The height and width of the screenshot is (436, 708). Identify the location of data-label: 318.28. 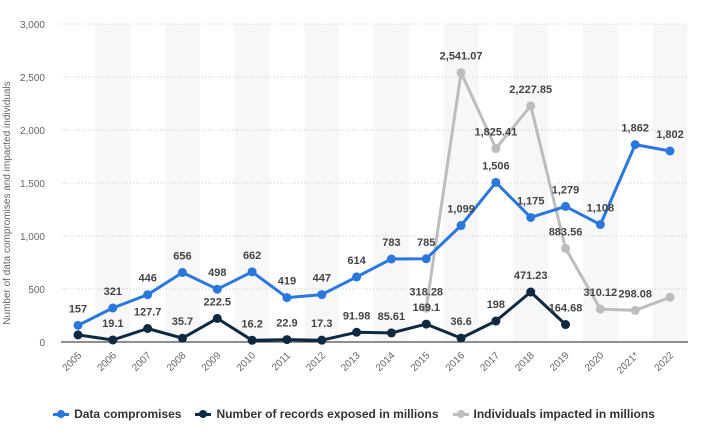
(426, 292).